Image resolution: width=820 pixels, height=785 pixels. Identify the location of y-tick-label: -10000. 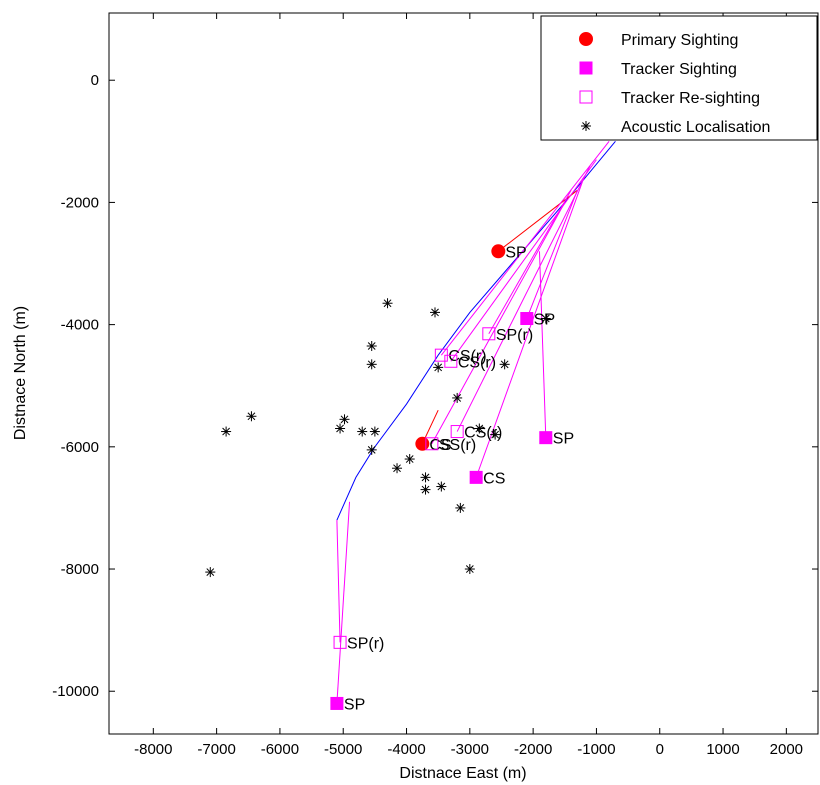
(75, 691).